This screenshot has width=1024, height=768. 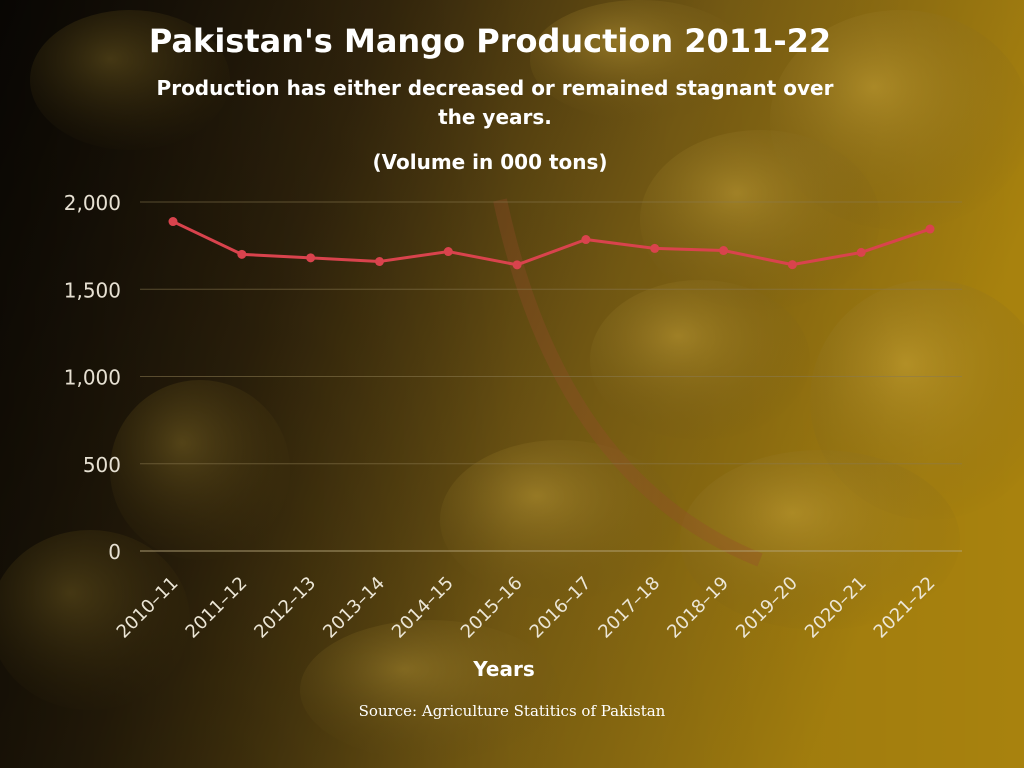 I want to click on y-tick-label: 500, so click(x=102, y=465).